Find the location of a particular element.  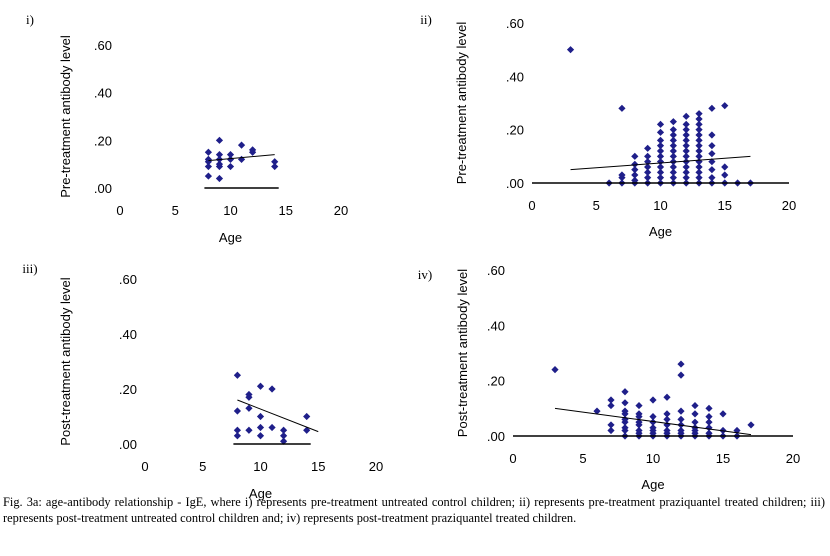

y-axis-title: Pre-treatment antibody level is located at coordinates (461, 103).